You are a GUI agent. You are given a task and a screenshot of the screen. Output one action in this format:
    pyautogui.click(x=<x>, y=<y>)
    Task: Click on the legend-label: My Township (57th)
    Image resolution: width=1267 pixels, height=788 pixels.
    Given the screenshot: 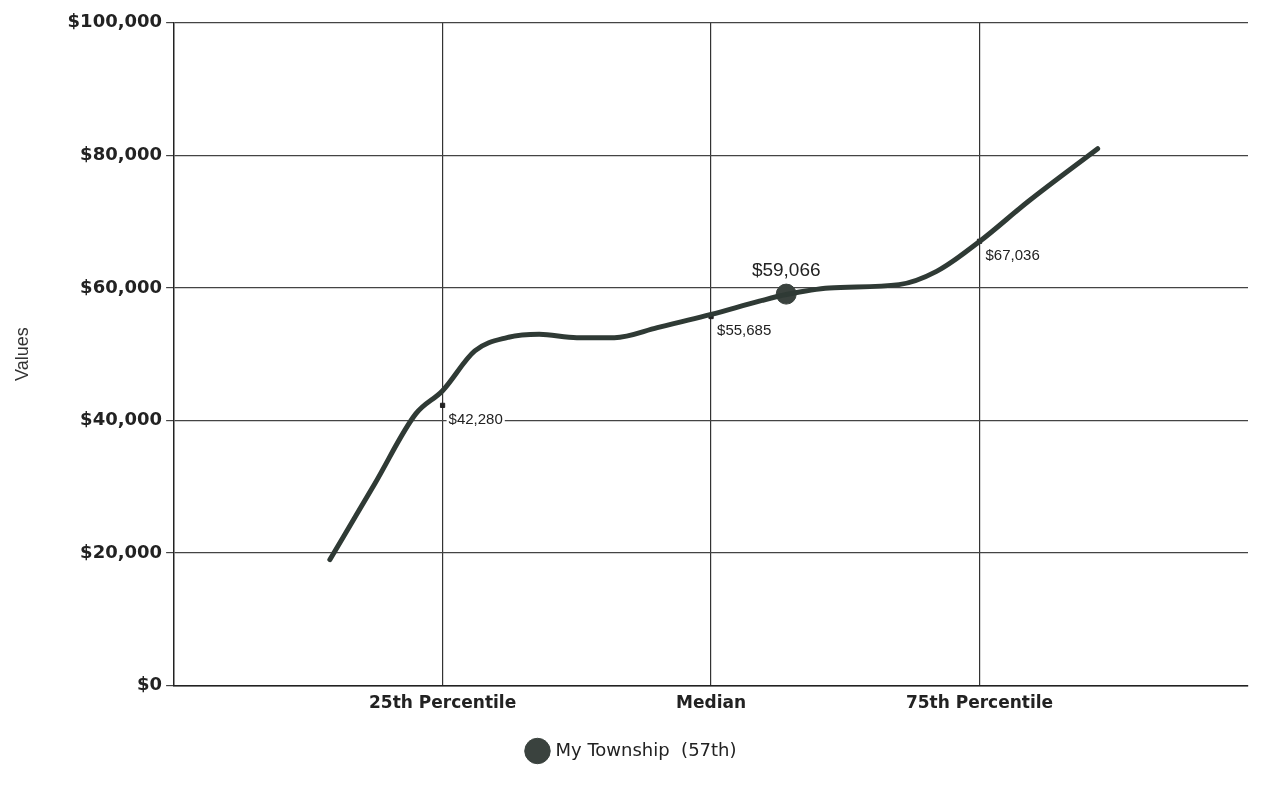 What is the action you would take?
    pyautogui.click(x=646, y=749)
    